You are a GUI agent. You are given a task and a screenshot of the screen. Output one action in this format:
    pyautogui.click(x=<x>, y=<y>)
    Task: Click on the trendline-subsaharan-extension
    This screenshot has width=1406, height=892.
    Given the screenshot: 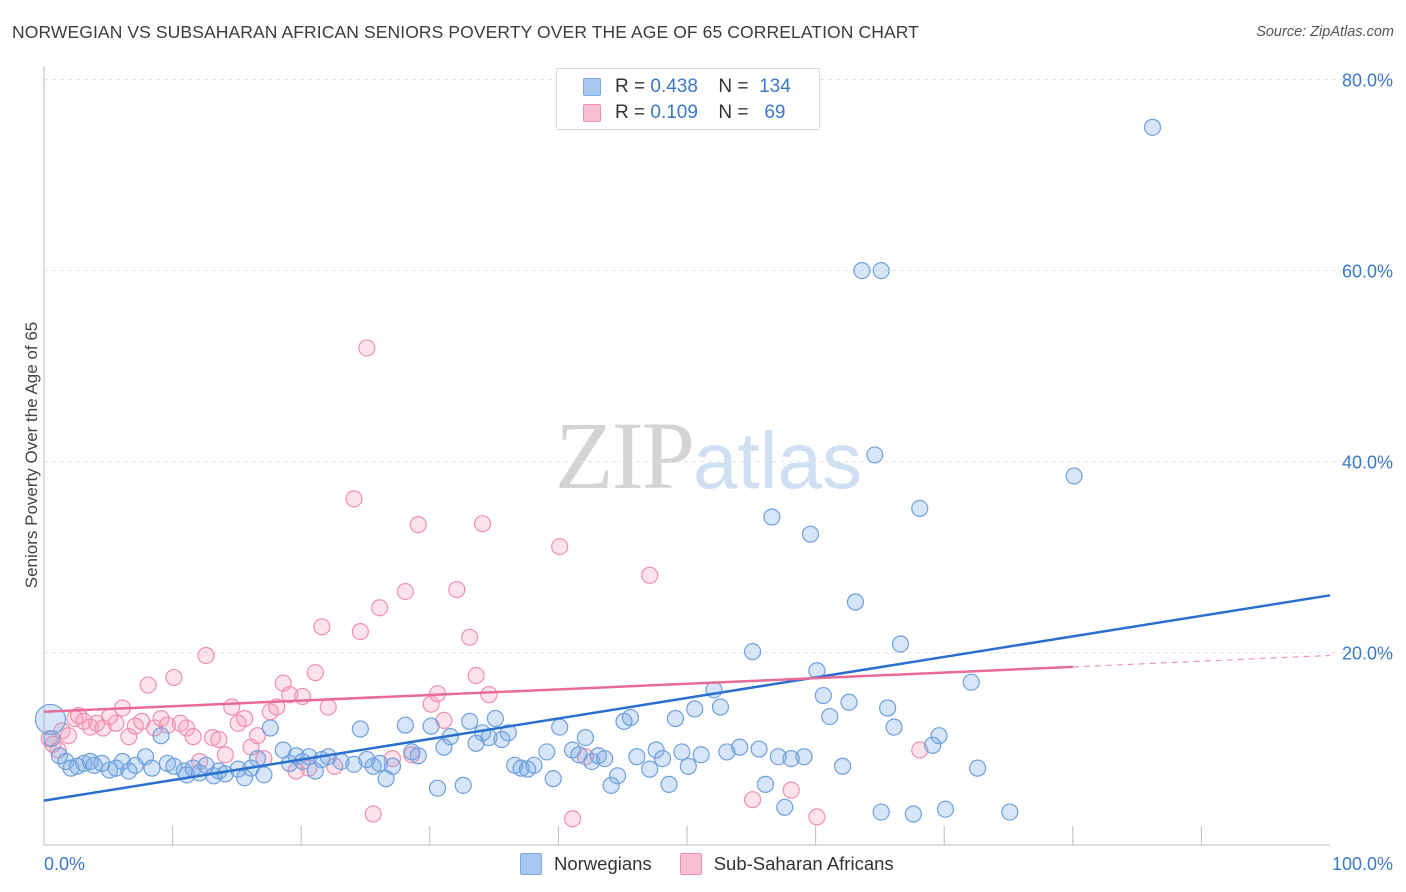 What is the action you would take?
    pyautogui.click(x=1201, y=661)
    